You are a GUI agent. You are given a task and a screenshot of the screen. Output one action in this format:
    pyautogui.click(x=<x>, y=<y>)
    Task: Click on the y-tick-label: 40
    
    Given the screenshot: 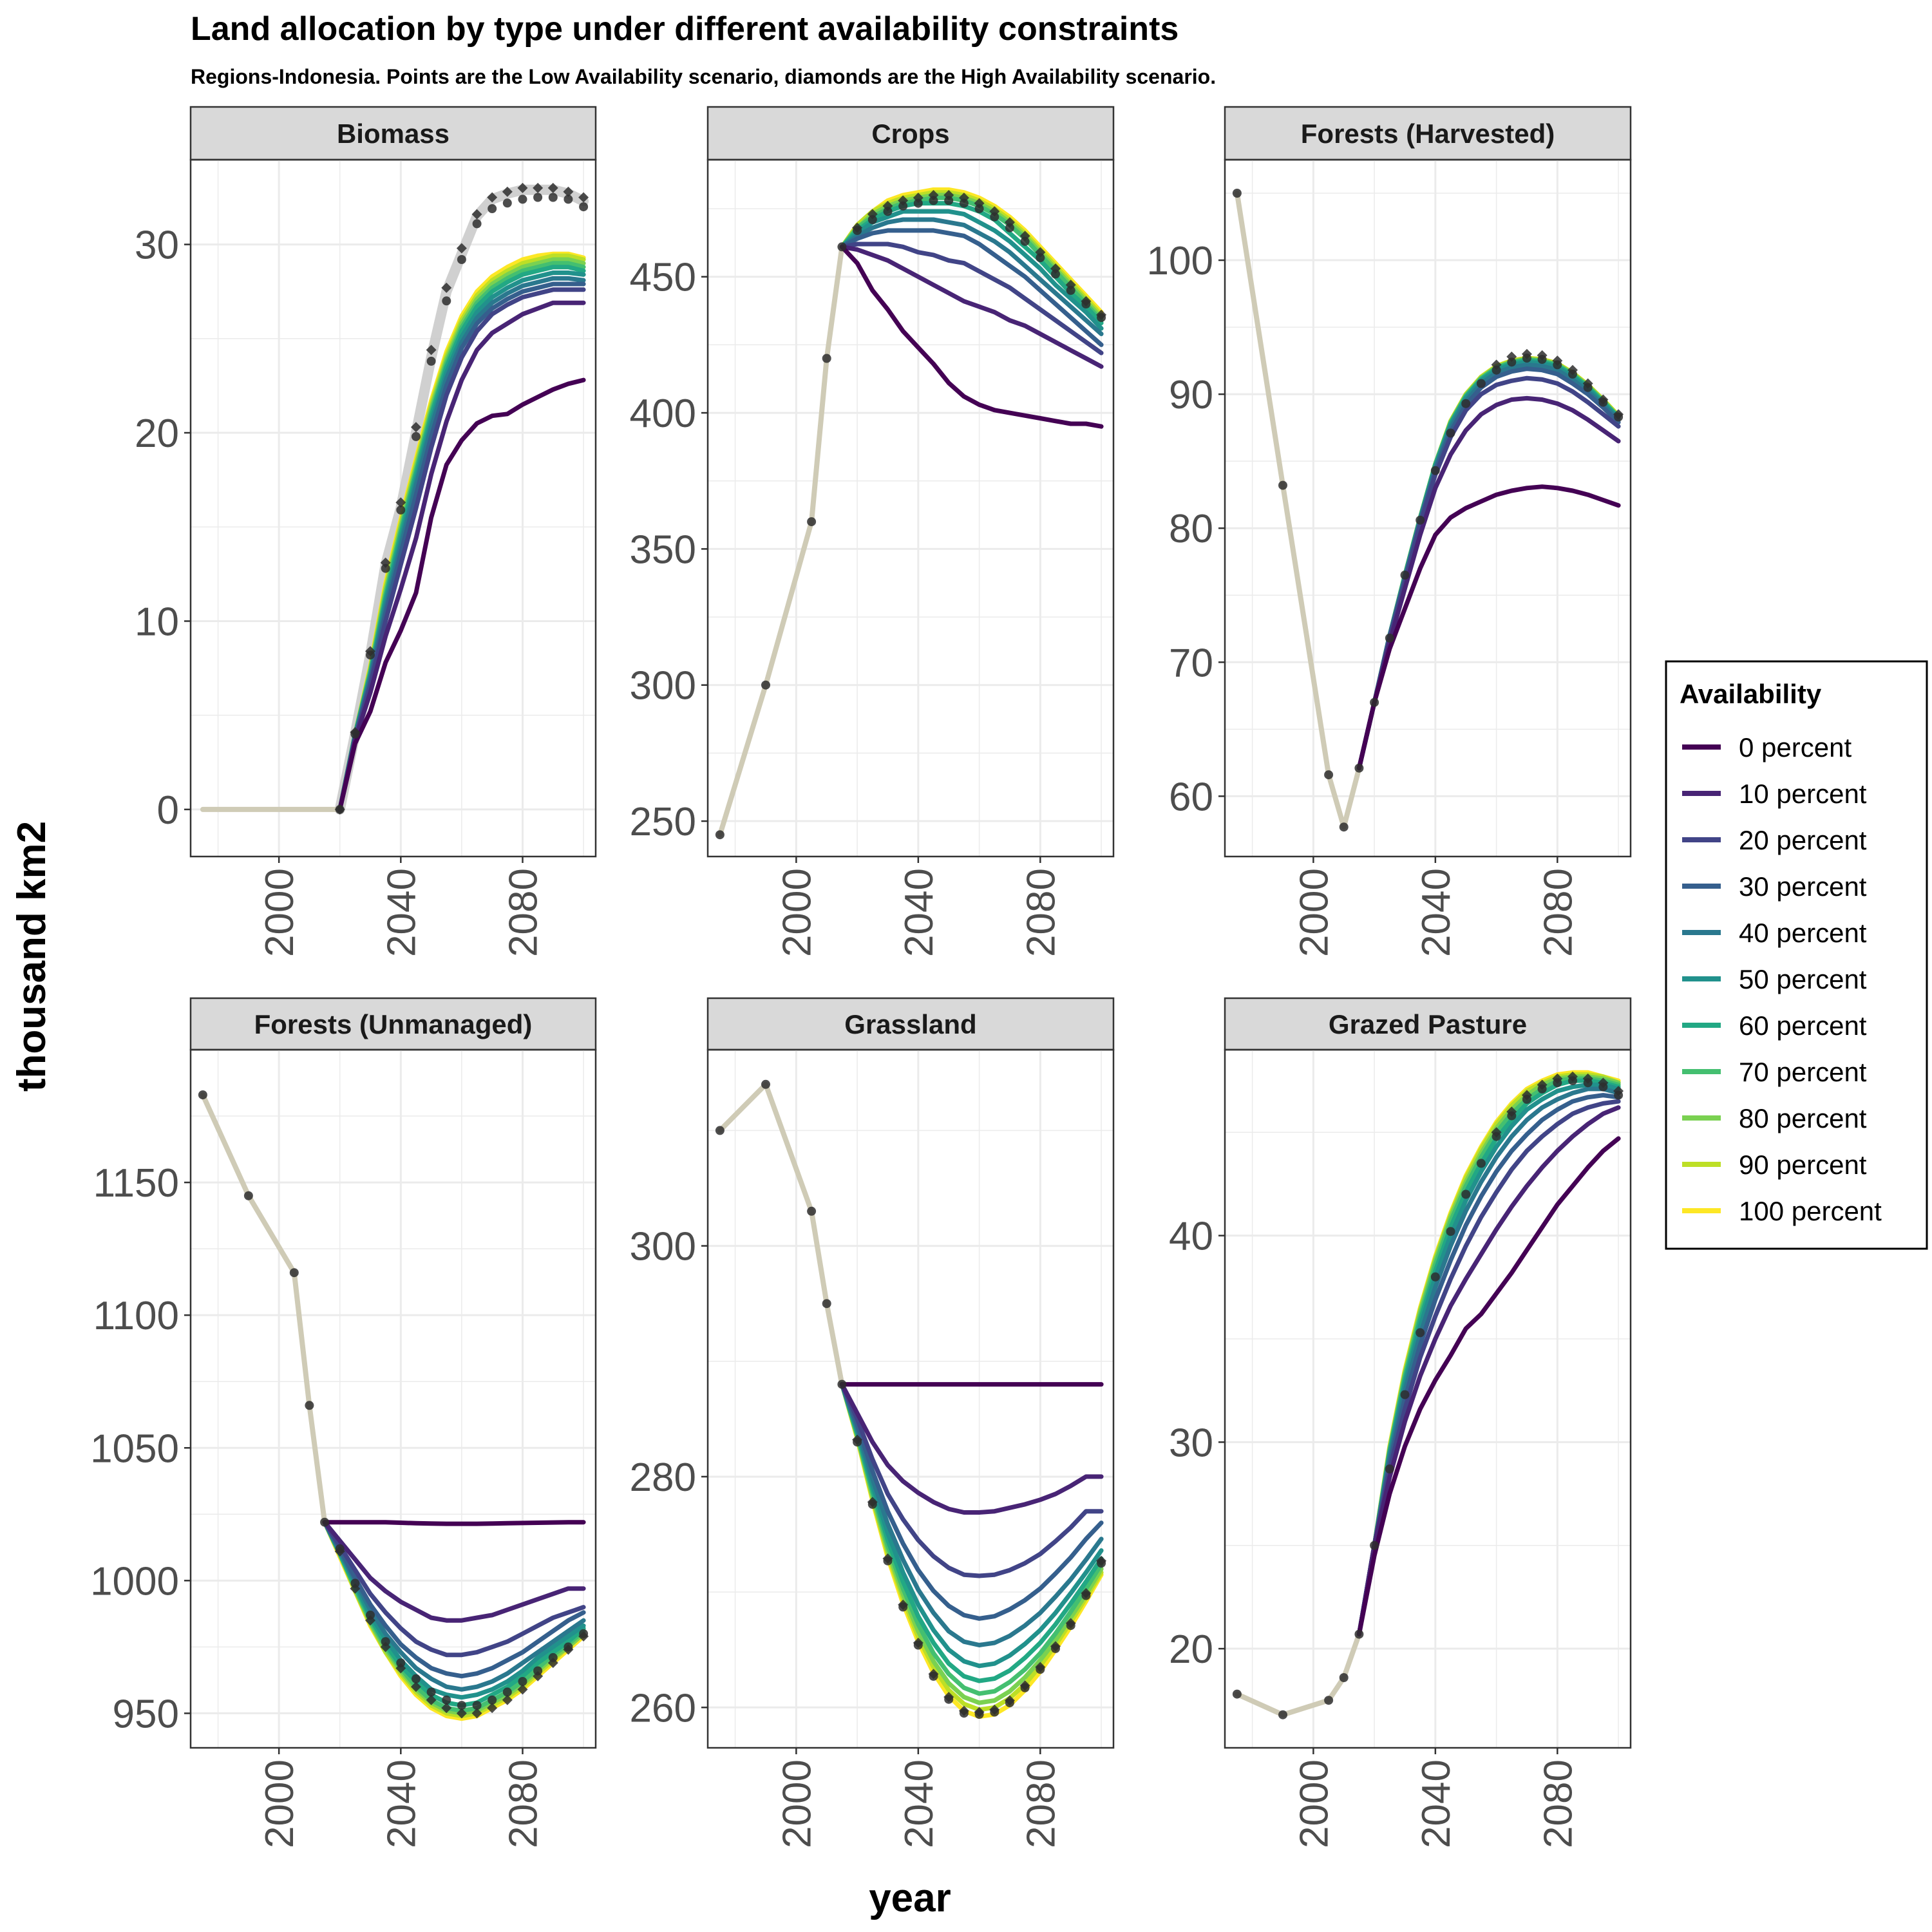 What is the action you would take?
    pyautogui.click(x=1191, y=1237)
    